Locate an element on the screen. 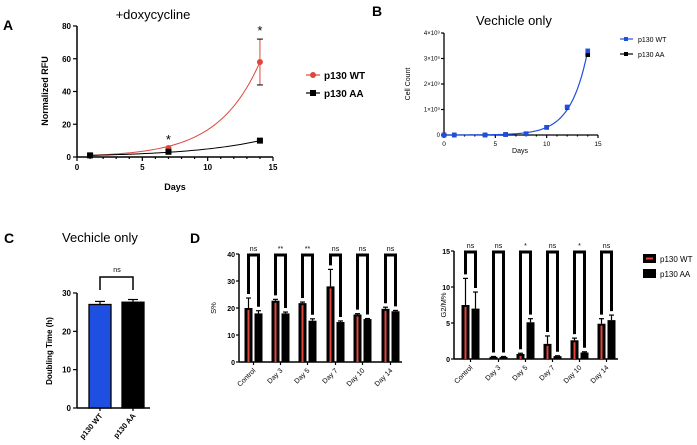  panel-label: B is located at coordinates (377, 11).